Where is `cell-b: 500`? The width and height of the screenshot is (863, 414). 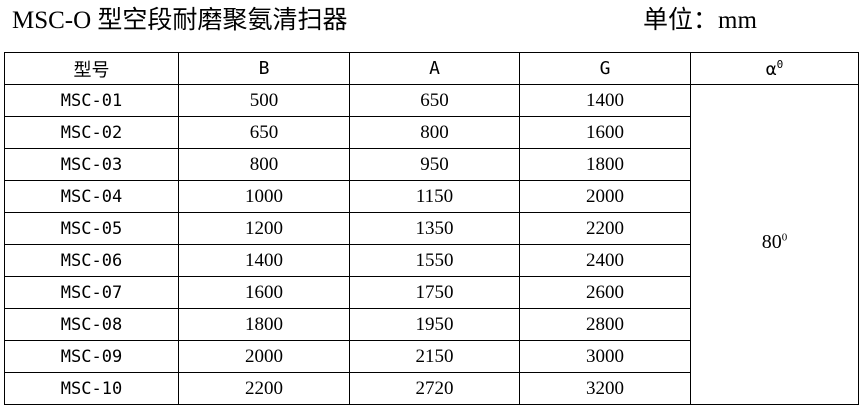
cell-b: 500 is located at coordinates (264, 100).